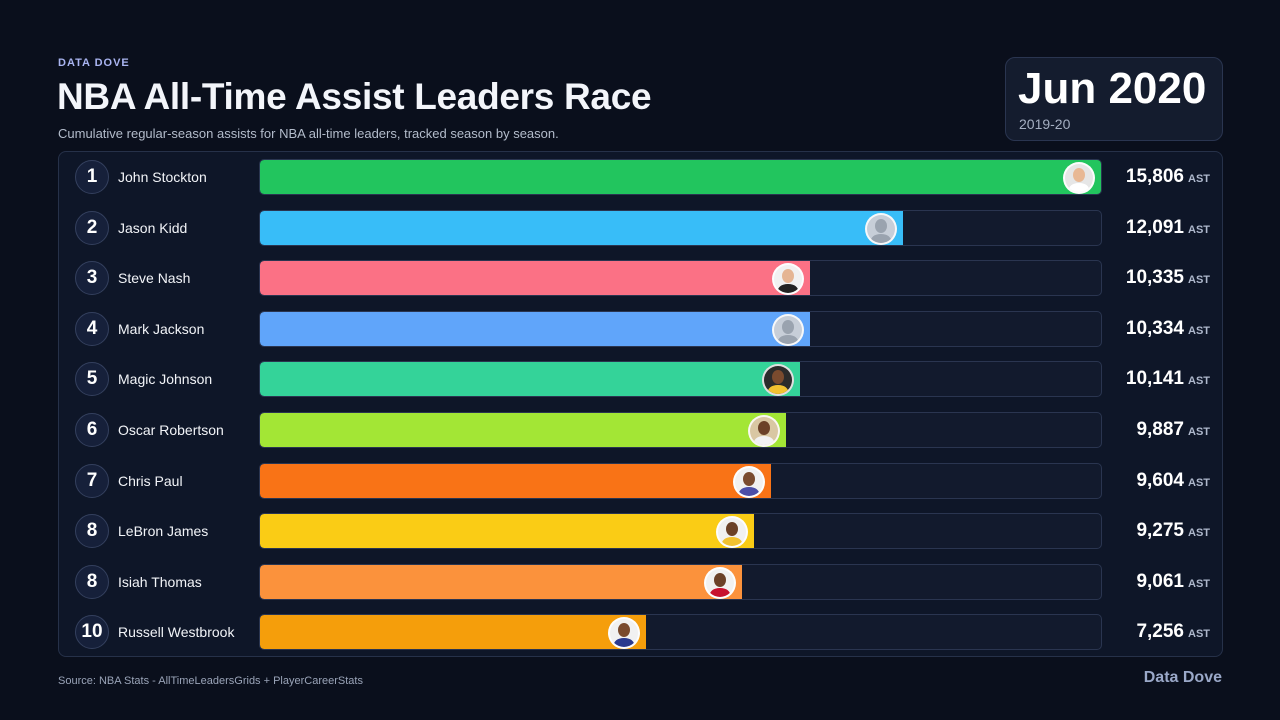  I want to click on assist-value: 9,887 AST, so click(1173, 430).